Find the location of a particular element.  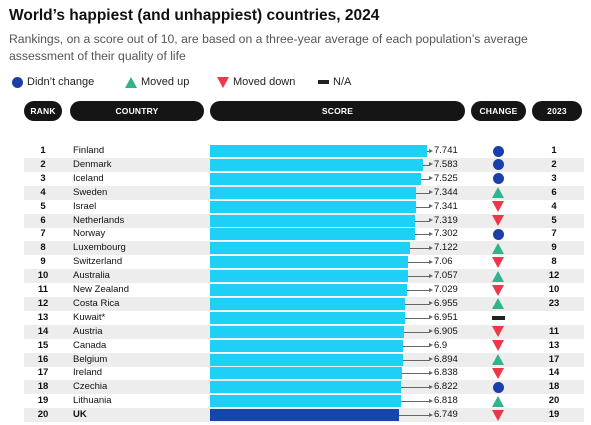

rank-2023-label: 13 is located at coordinates (554, 345).